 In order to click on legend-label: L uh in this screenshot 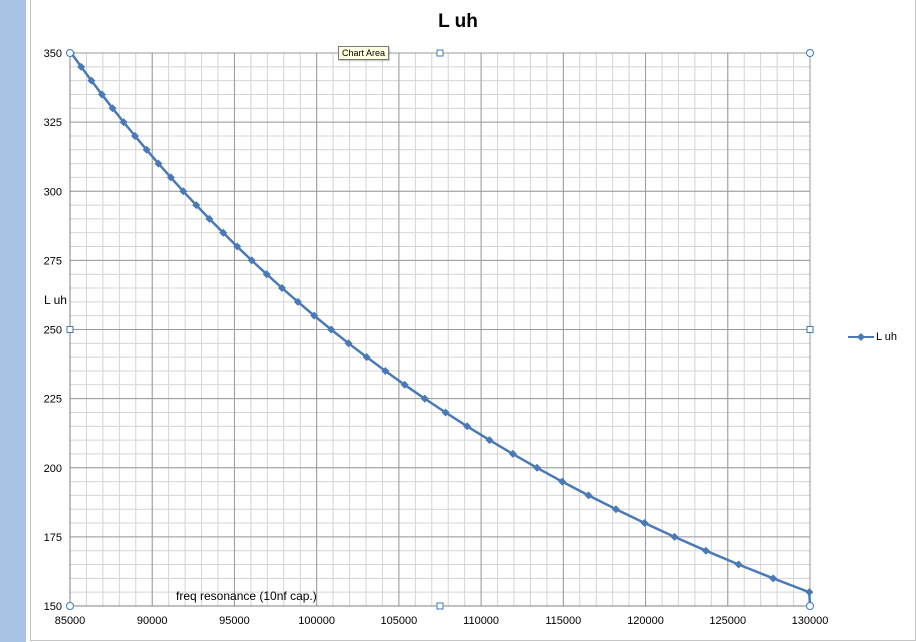, I will do `click(887, 337)`.